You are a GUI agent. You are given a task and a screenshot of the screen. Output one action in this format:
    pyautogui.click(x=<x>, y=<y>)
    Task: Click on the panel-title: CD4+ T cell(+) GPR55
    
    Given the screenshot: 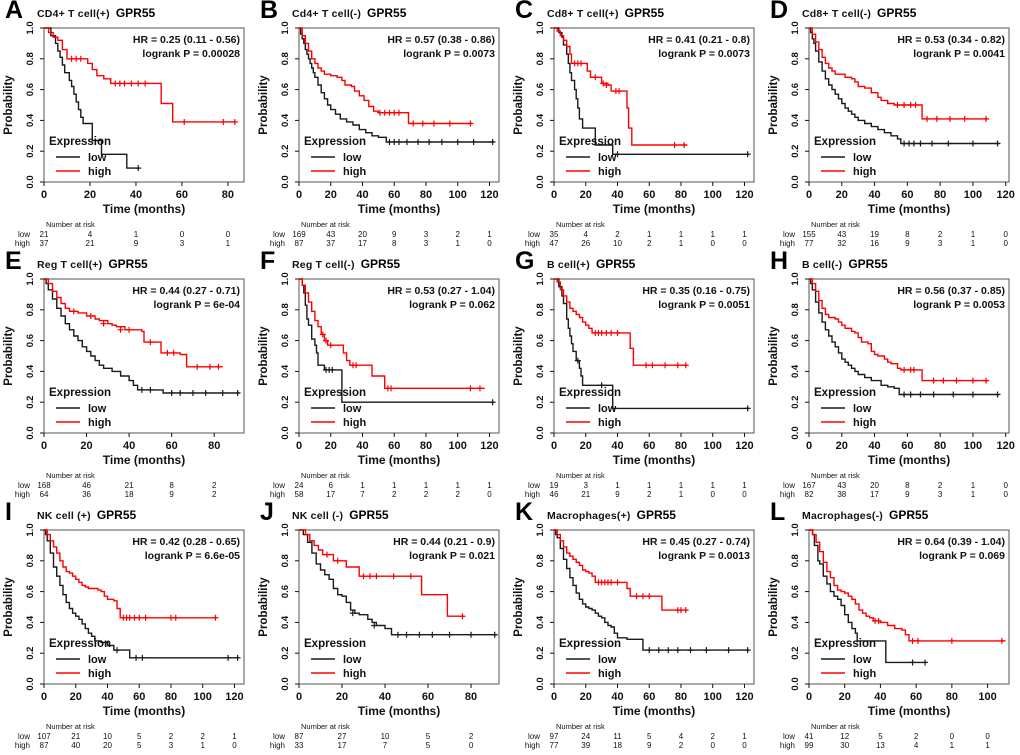 What is the action you would take?
    pyautogui.click(x=96, y=13)
    